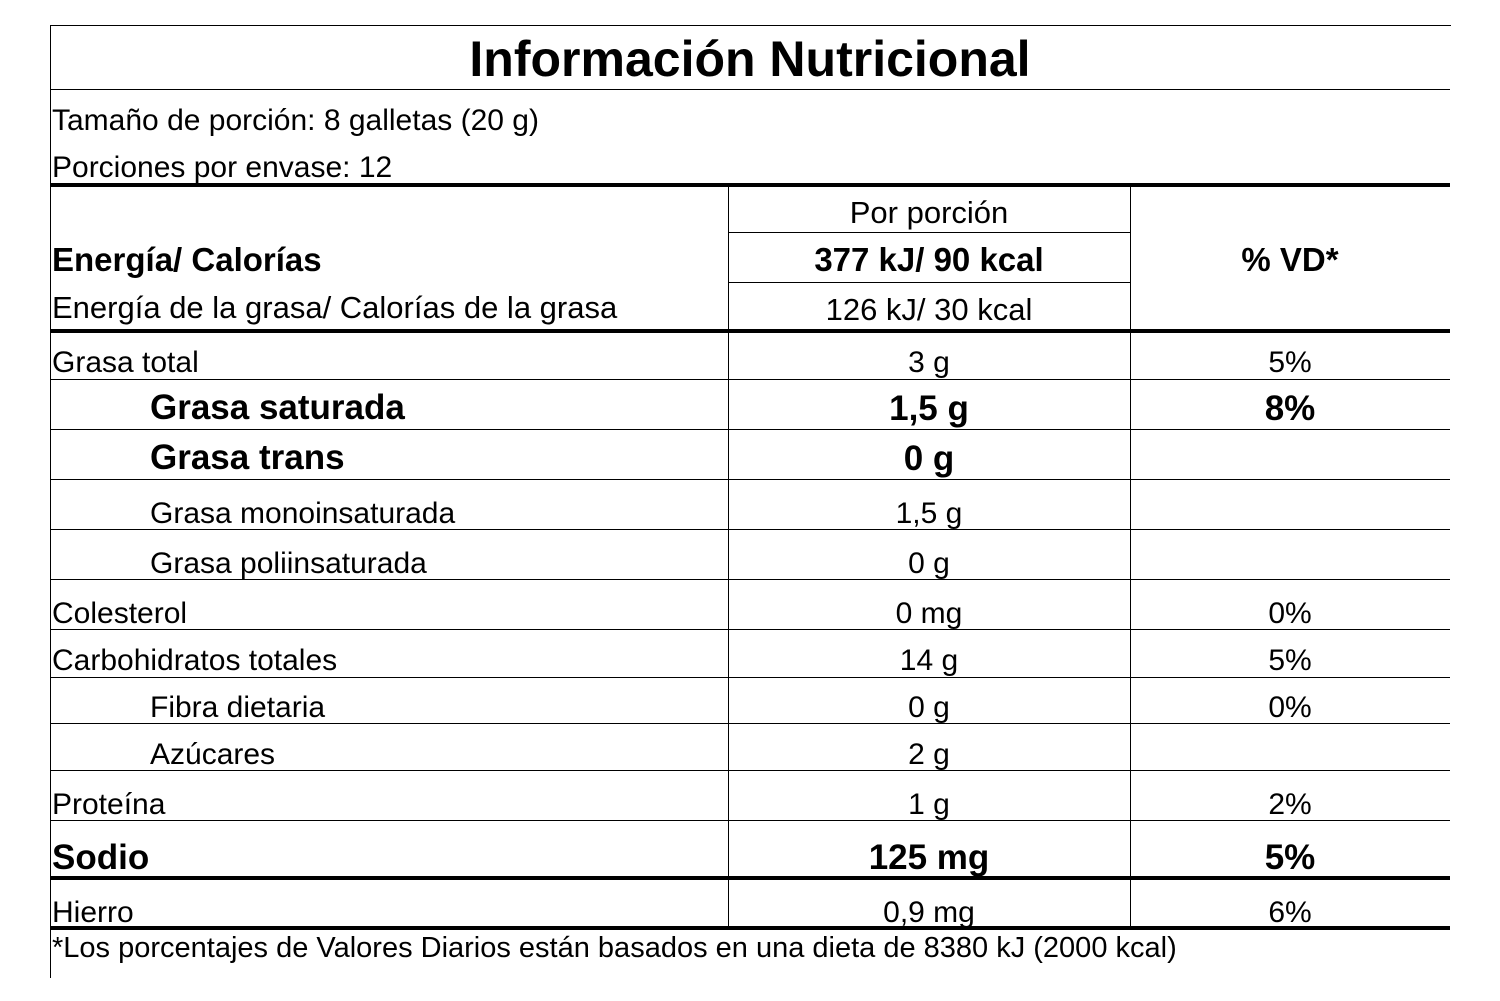  What do you see at coordinates (195, 660) in the screenshot?
I see `nutrient-name: Carbohidratos totales` at bounding box center [195, 660].